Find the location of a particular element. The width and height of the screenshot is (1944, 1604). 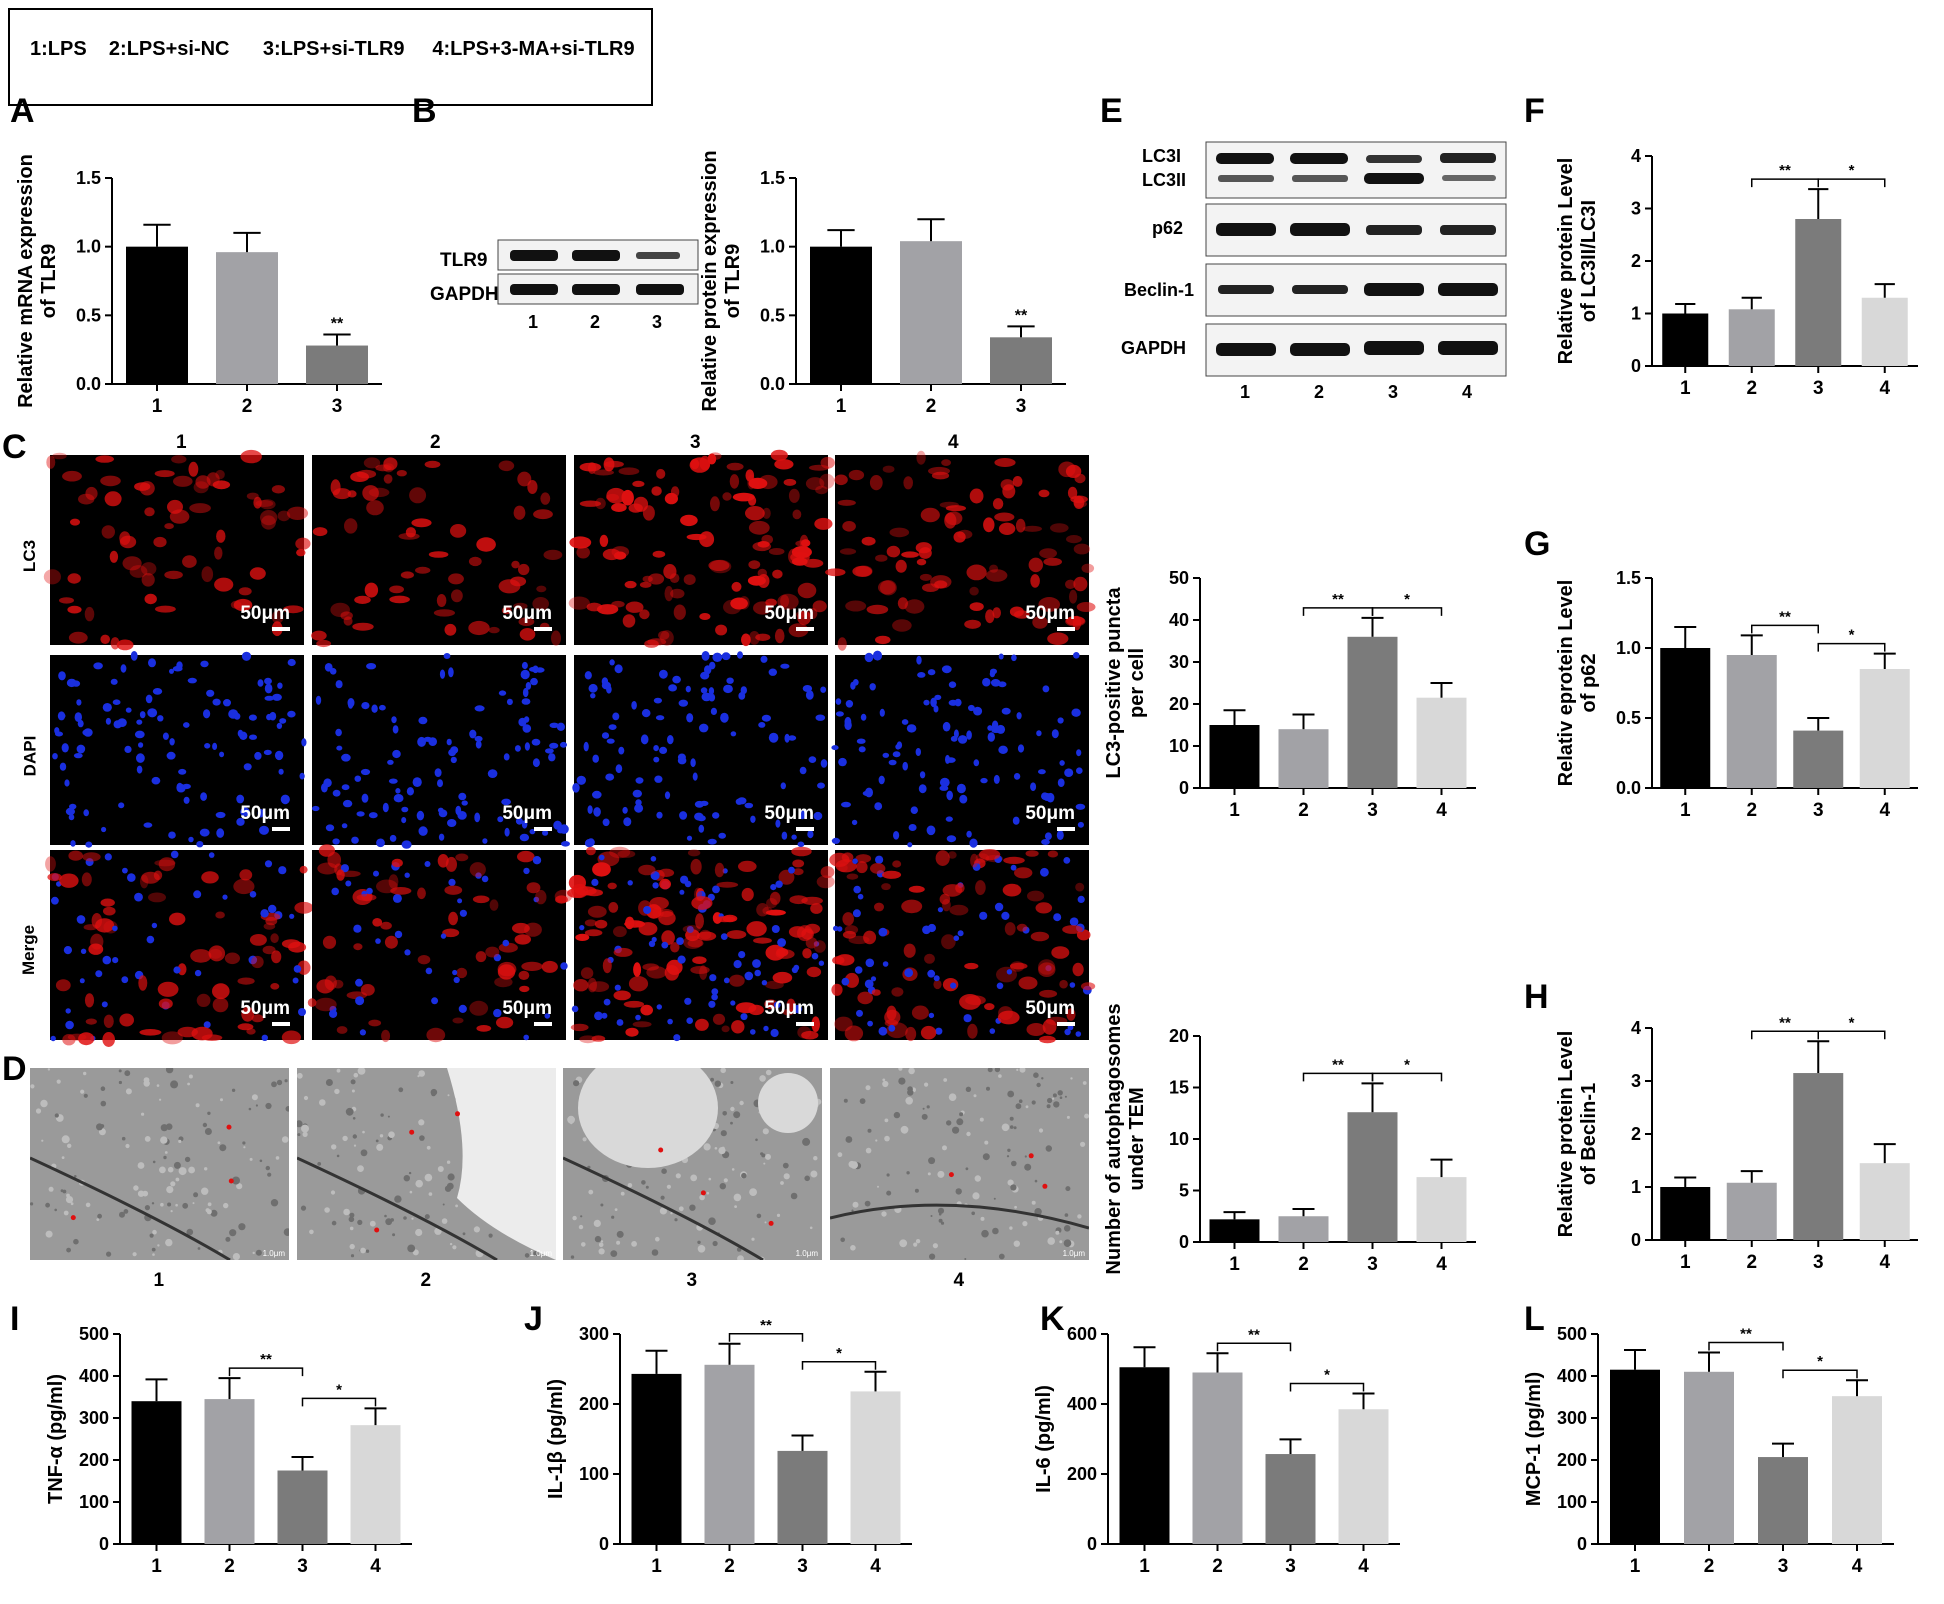

y-tick-label: 20 is located at coordinates (1179, 704).